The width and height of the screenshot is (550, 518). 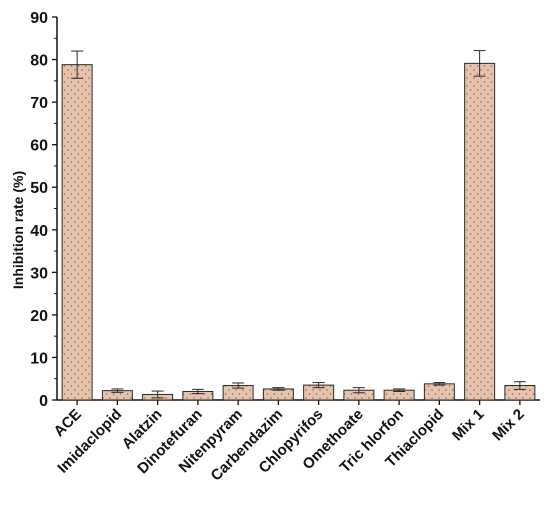 What do you see at coordinates (39, 103) in the screenshot?
I see `y-tick-label: 70` at bounding box center [39, 103].